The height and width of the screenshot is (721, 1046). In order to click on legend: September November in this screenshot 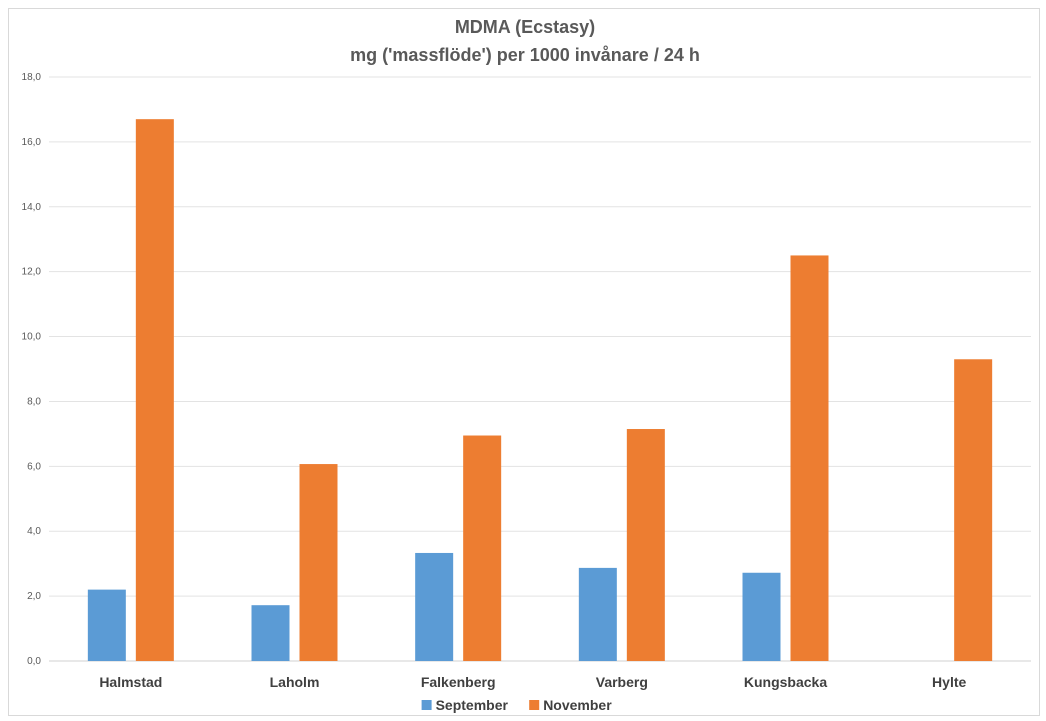, I will do `click(516, 705)`.